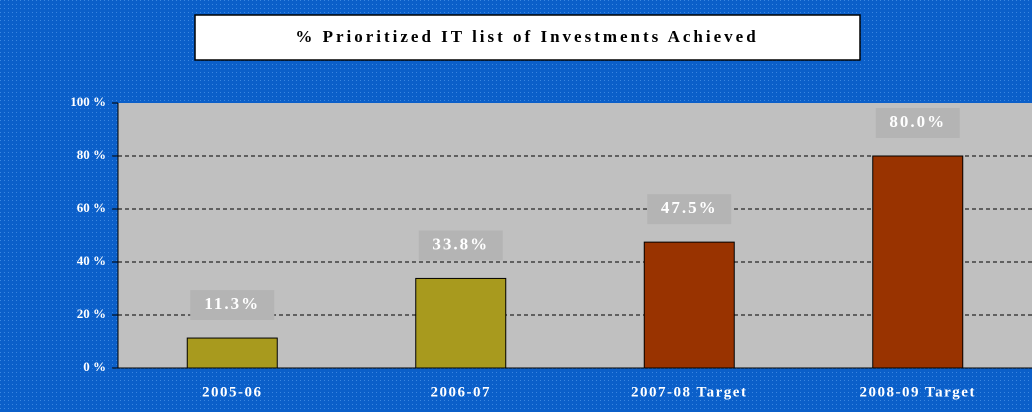 Image resolution: width=1032 pixels, height=412 pixels. Describe the element at coordinates (232, 392) in the screenshot. I see `x-tick-label: 2005-06` at that location.